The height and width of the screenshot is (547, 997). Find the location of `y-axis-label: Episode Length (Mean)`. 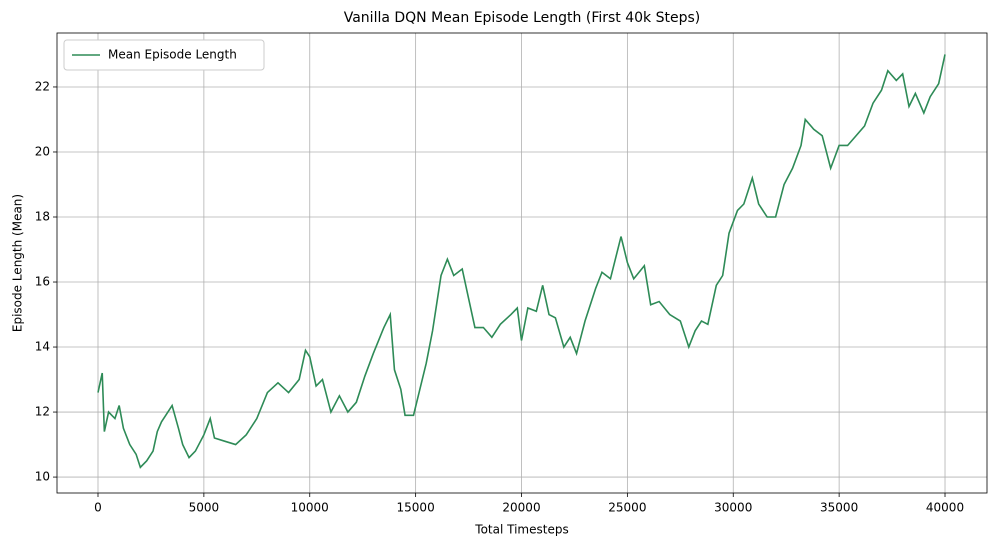

y-axis-label: Episode Length (Mean) is located at coordinates (18, 263).